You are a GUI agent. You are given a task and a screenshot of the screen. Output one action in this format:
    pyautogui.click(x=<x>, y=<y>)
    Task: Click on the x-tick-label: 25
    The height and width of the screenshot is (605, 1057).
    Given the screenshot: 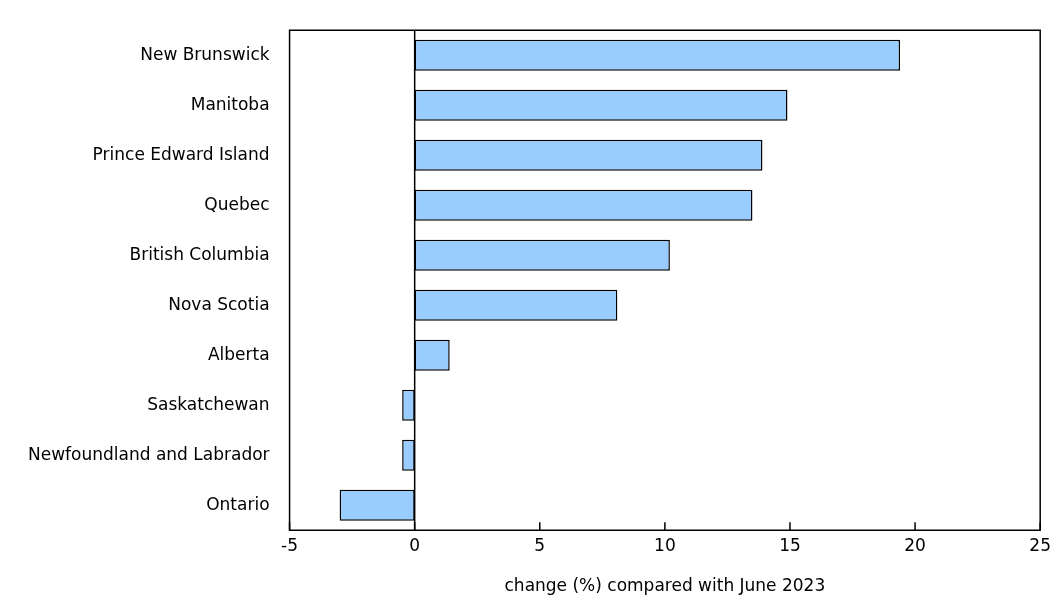 What is the action you would take?
    pyautogui.click(x=1040, y=544)
    